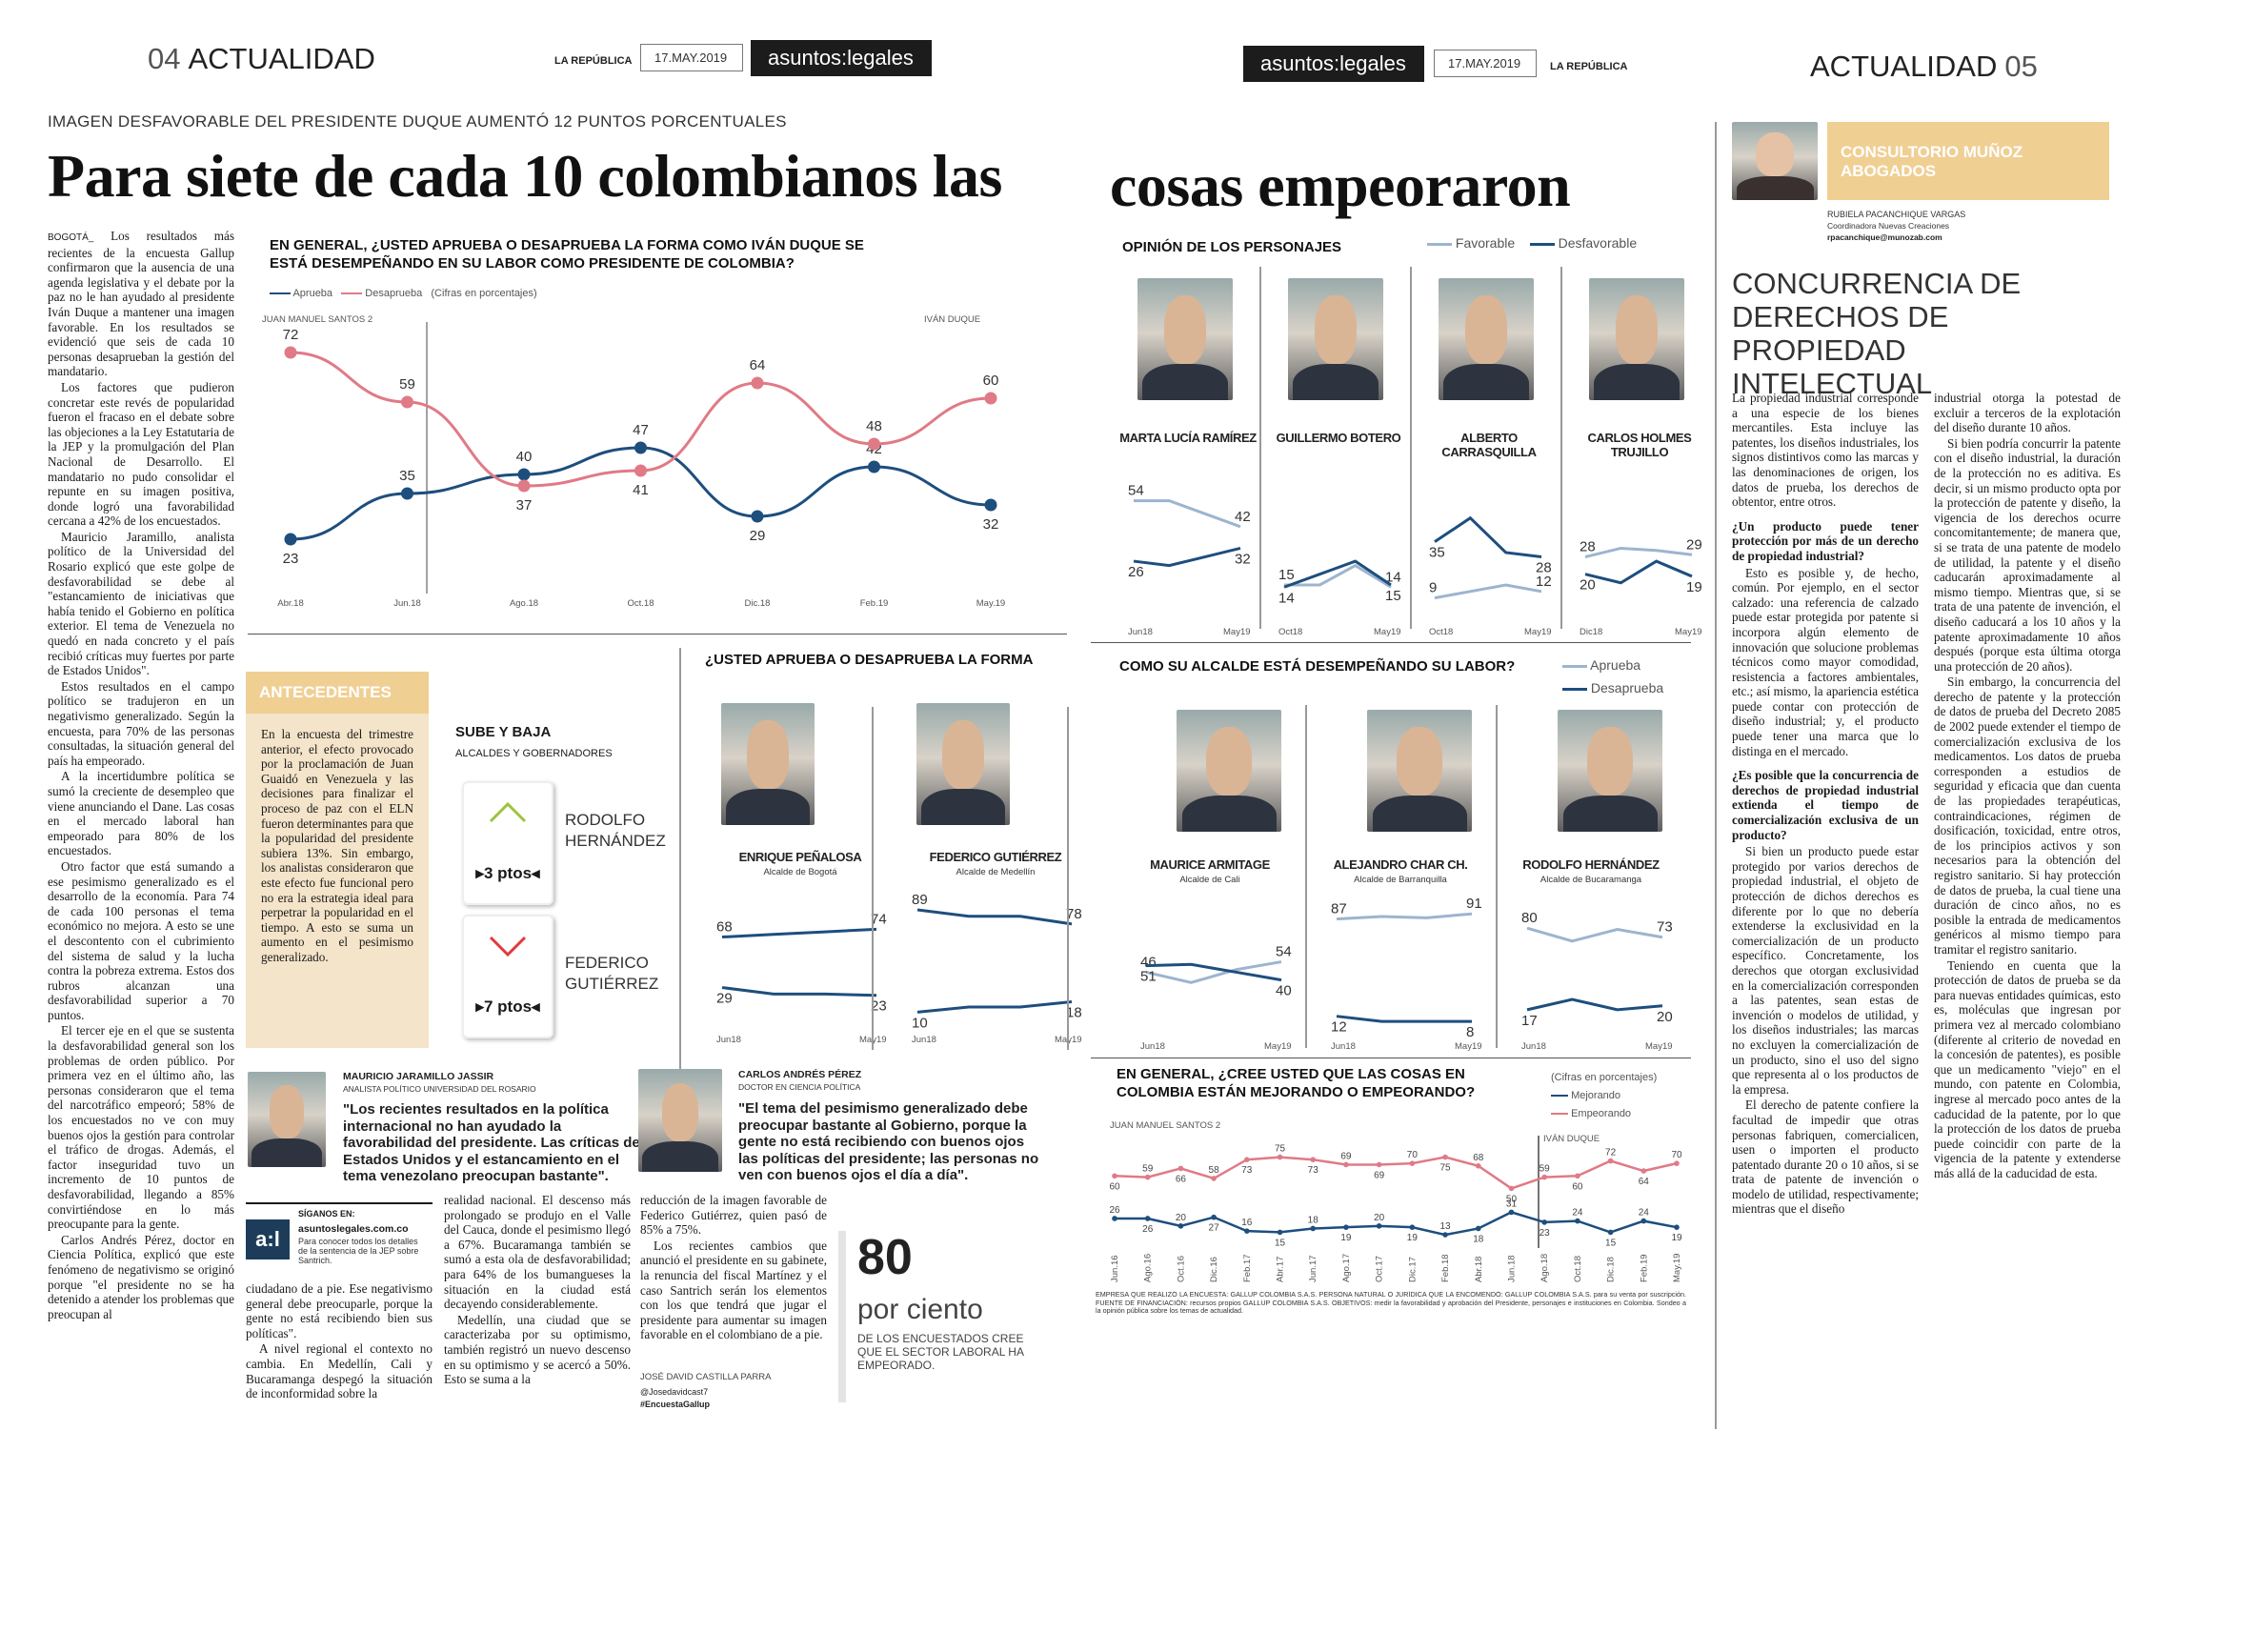 This screenshot has width=2254, height=1652. Describe the element at coordinates (407, 384) in the screenshot. I see `data-label: 59` at that location.